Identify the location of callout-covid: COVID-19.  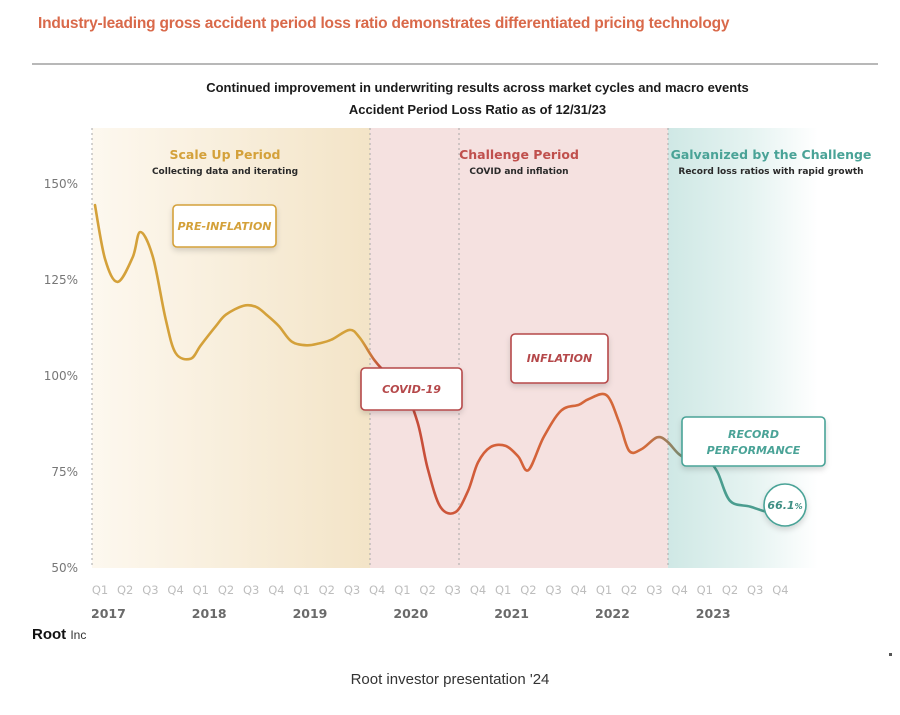
(411, 389).